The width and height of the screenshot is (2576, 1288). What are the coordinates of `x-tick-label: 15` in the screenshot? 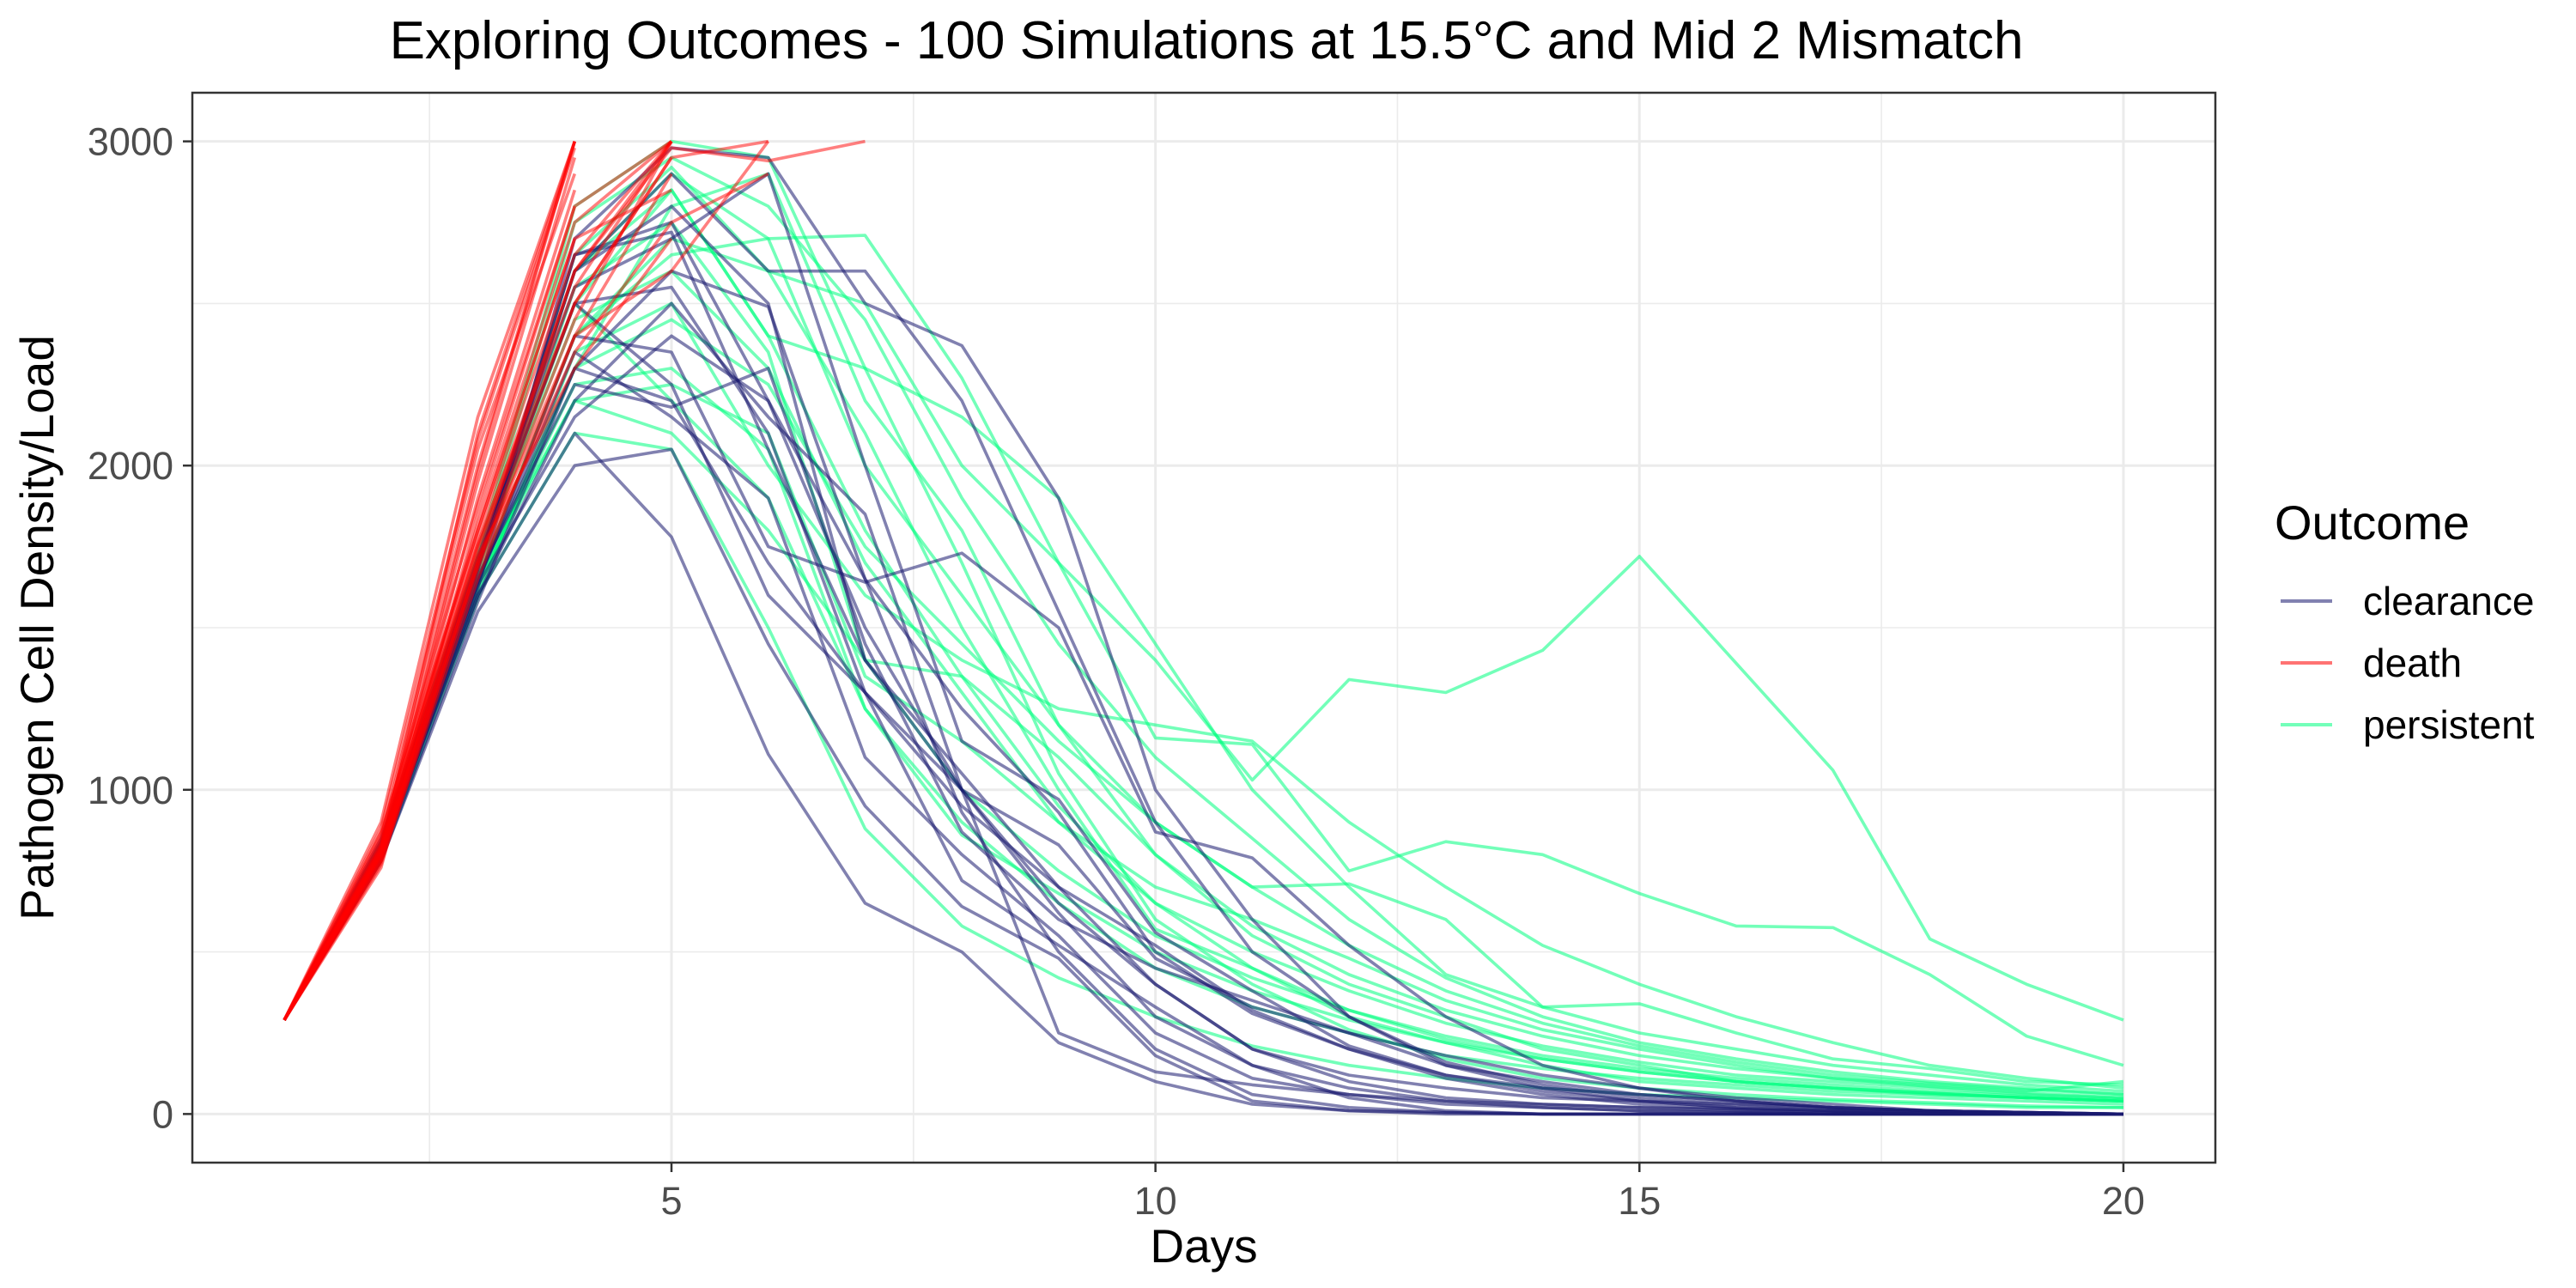 It's located at (1639, 1201).